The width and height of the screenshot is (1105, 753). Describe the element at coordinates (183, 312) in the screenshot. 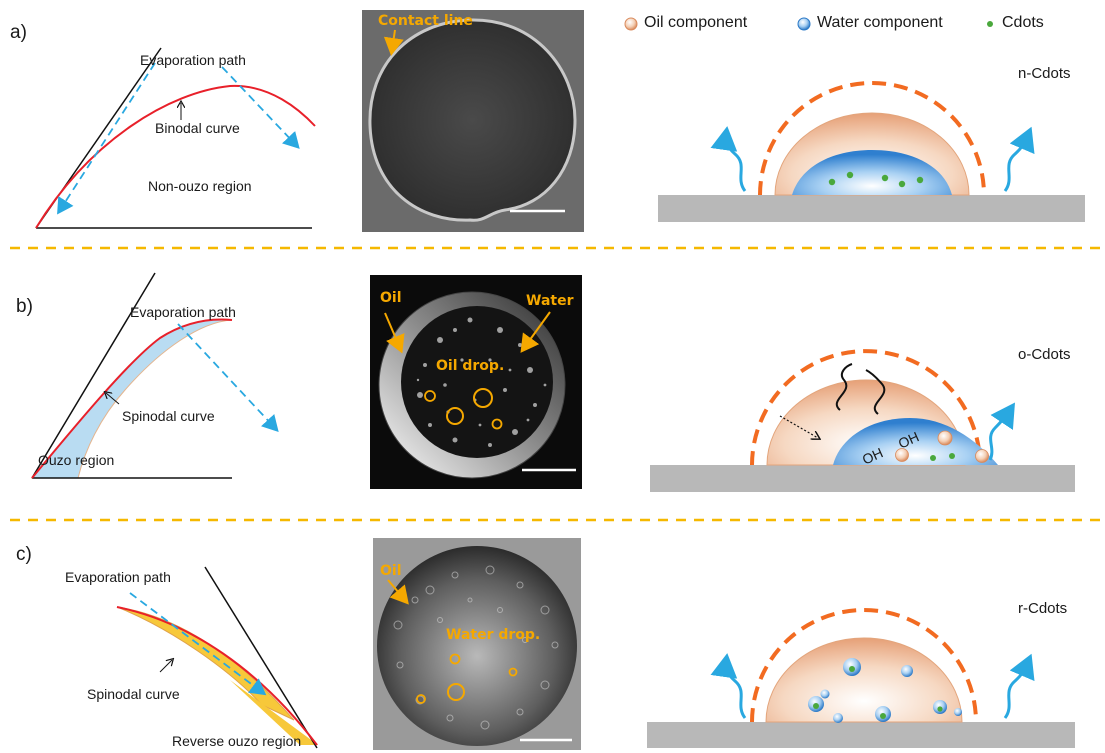

I see `evaporation-path-label-b: Evaporation path` at that location.